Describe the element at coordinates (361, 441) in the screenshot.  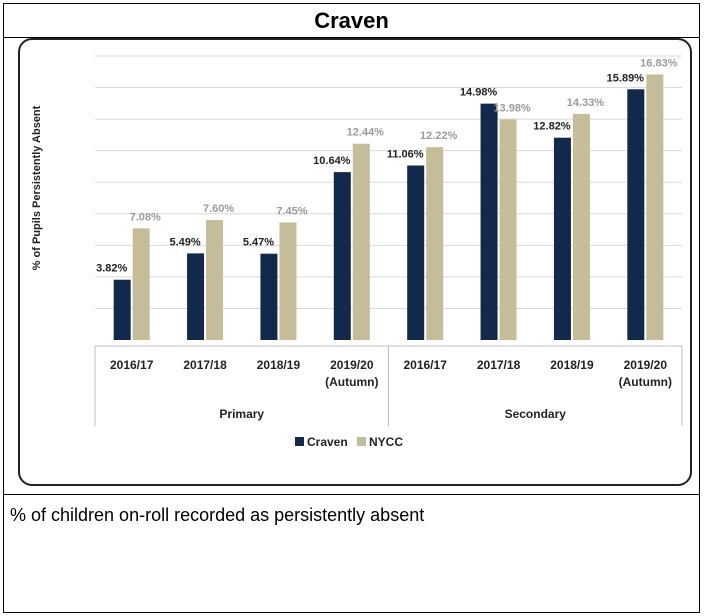
I see `legend-swatch-nycc` at that location.